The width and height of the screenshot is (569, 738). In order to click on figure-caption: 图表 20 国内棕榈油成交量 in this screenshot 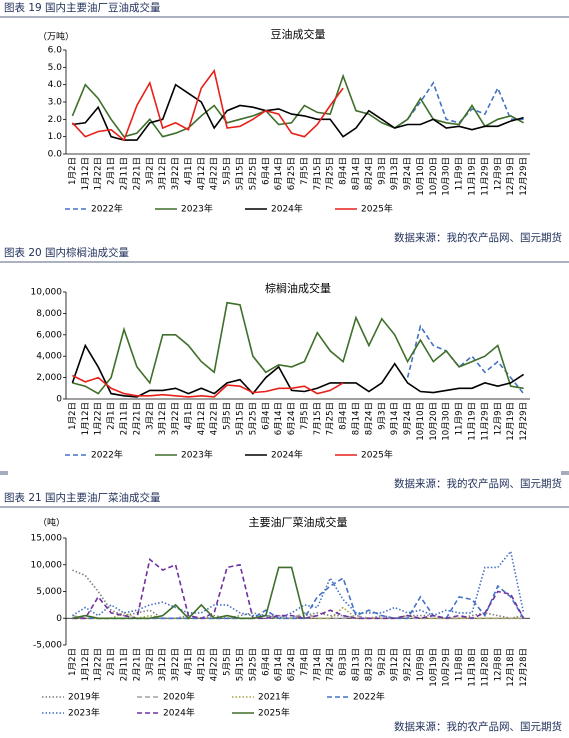, I will do `click(67, 252)`.